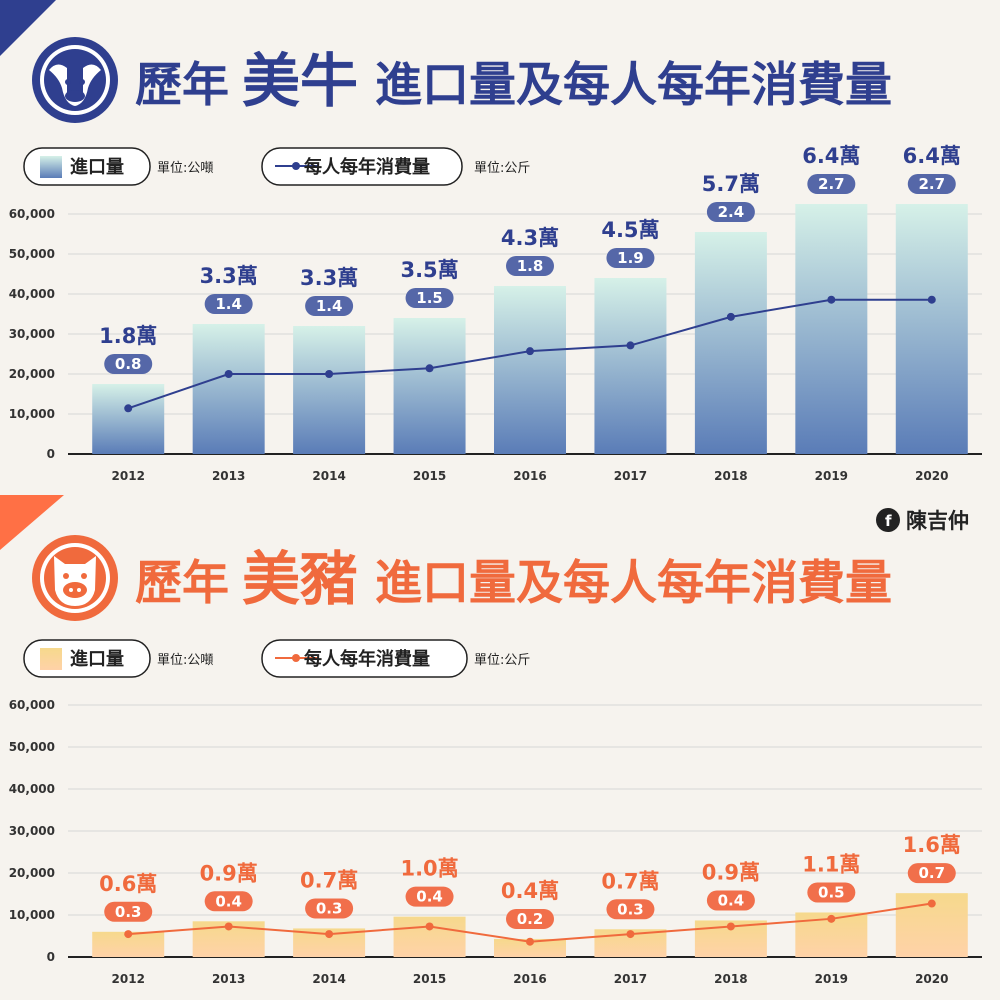 Image resolution: width=1000 pixels, height=1000 pixels. I want to click on top-line-unit: 單位:公斤, so click(502, 168).